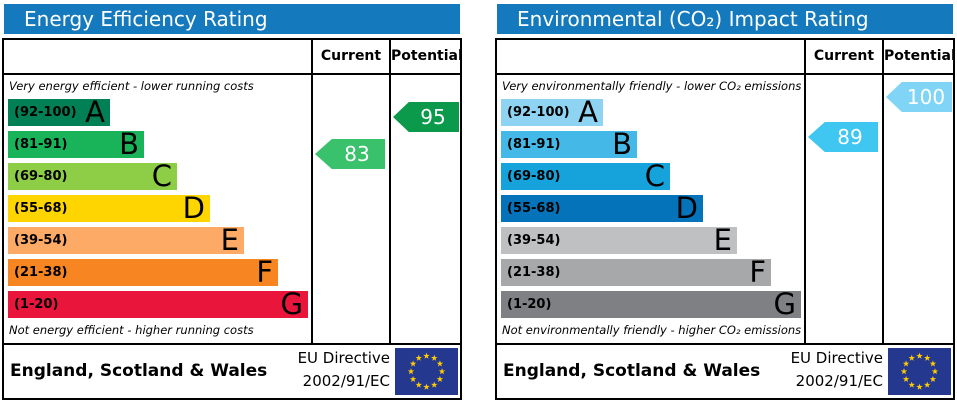 This screenshot has width=957, height=404. Describe the element at coordinates (843, 137) in the screenshot. I see `current-rating-arrow: 89` at that location.